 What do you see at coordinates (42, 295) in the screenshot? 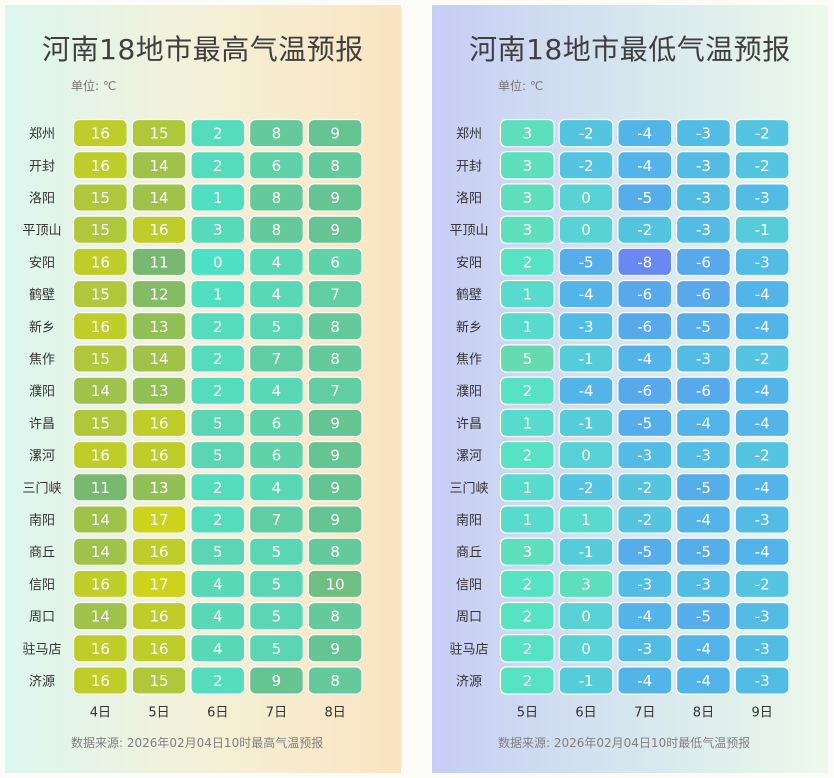
I see `row-label: 鹤壁` at bounding box center [42, 295].